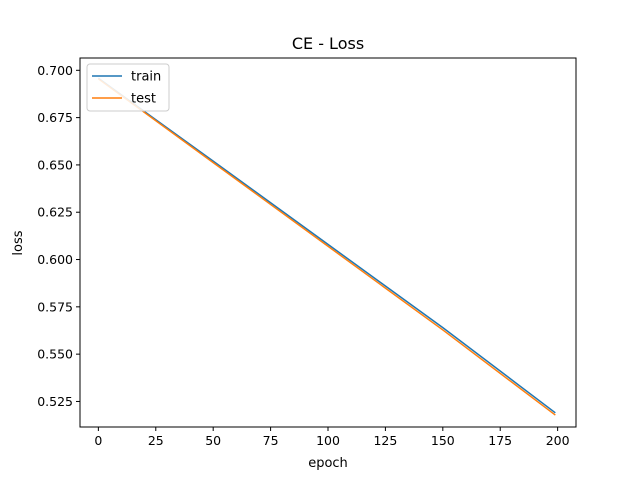  What do you see at coordinates (271, 440) in the screenshot?
I see `x-tick-label: 75` at bounding box center [271, 440].